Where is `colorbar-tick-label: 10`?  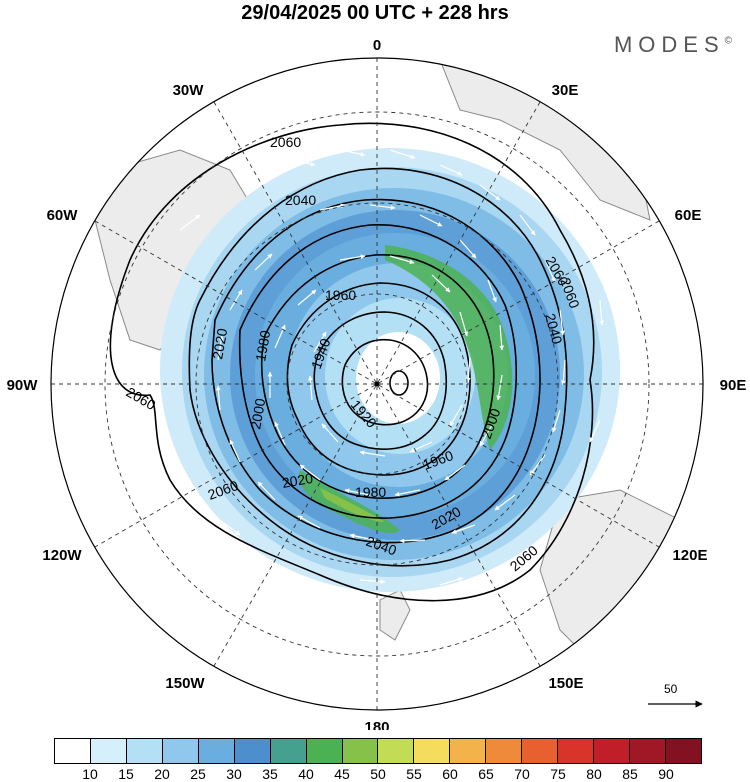 colorbar-tick-label: 10 is located at coordinates (90, 774).